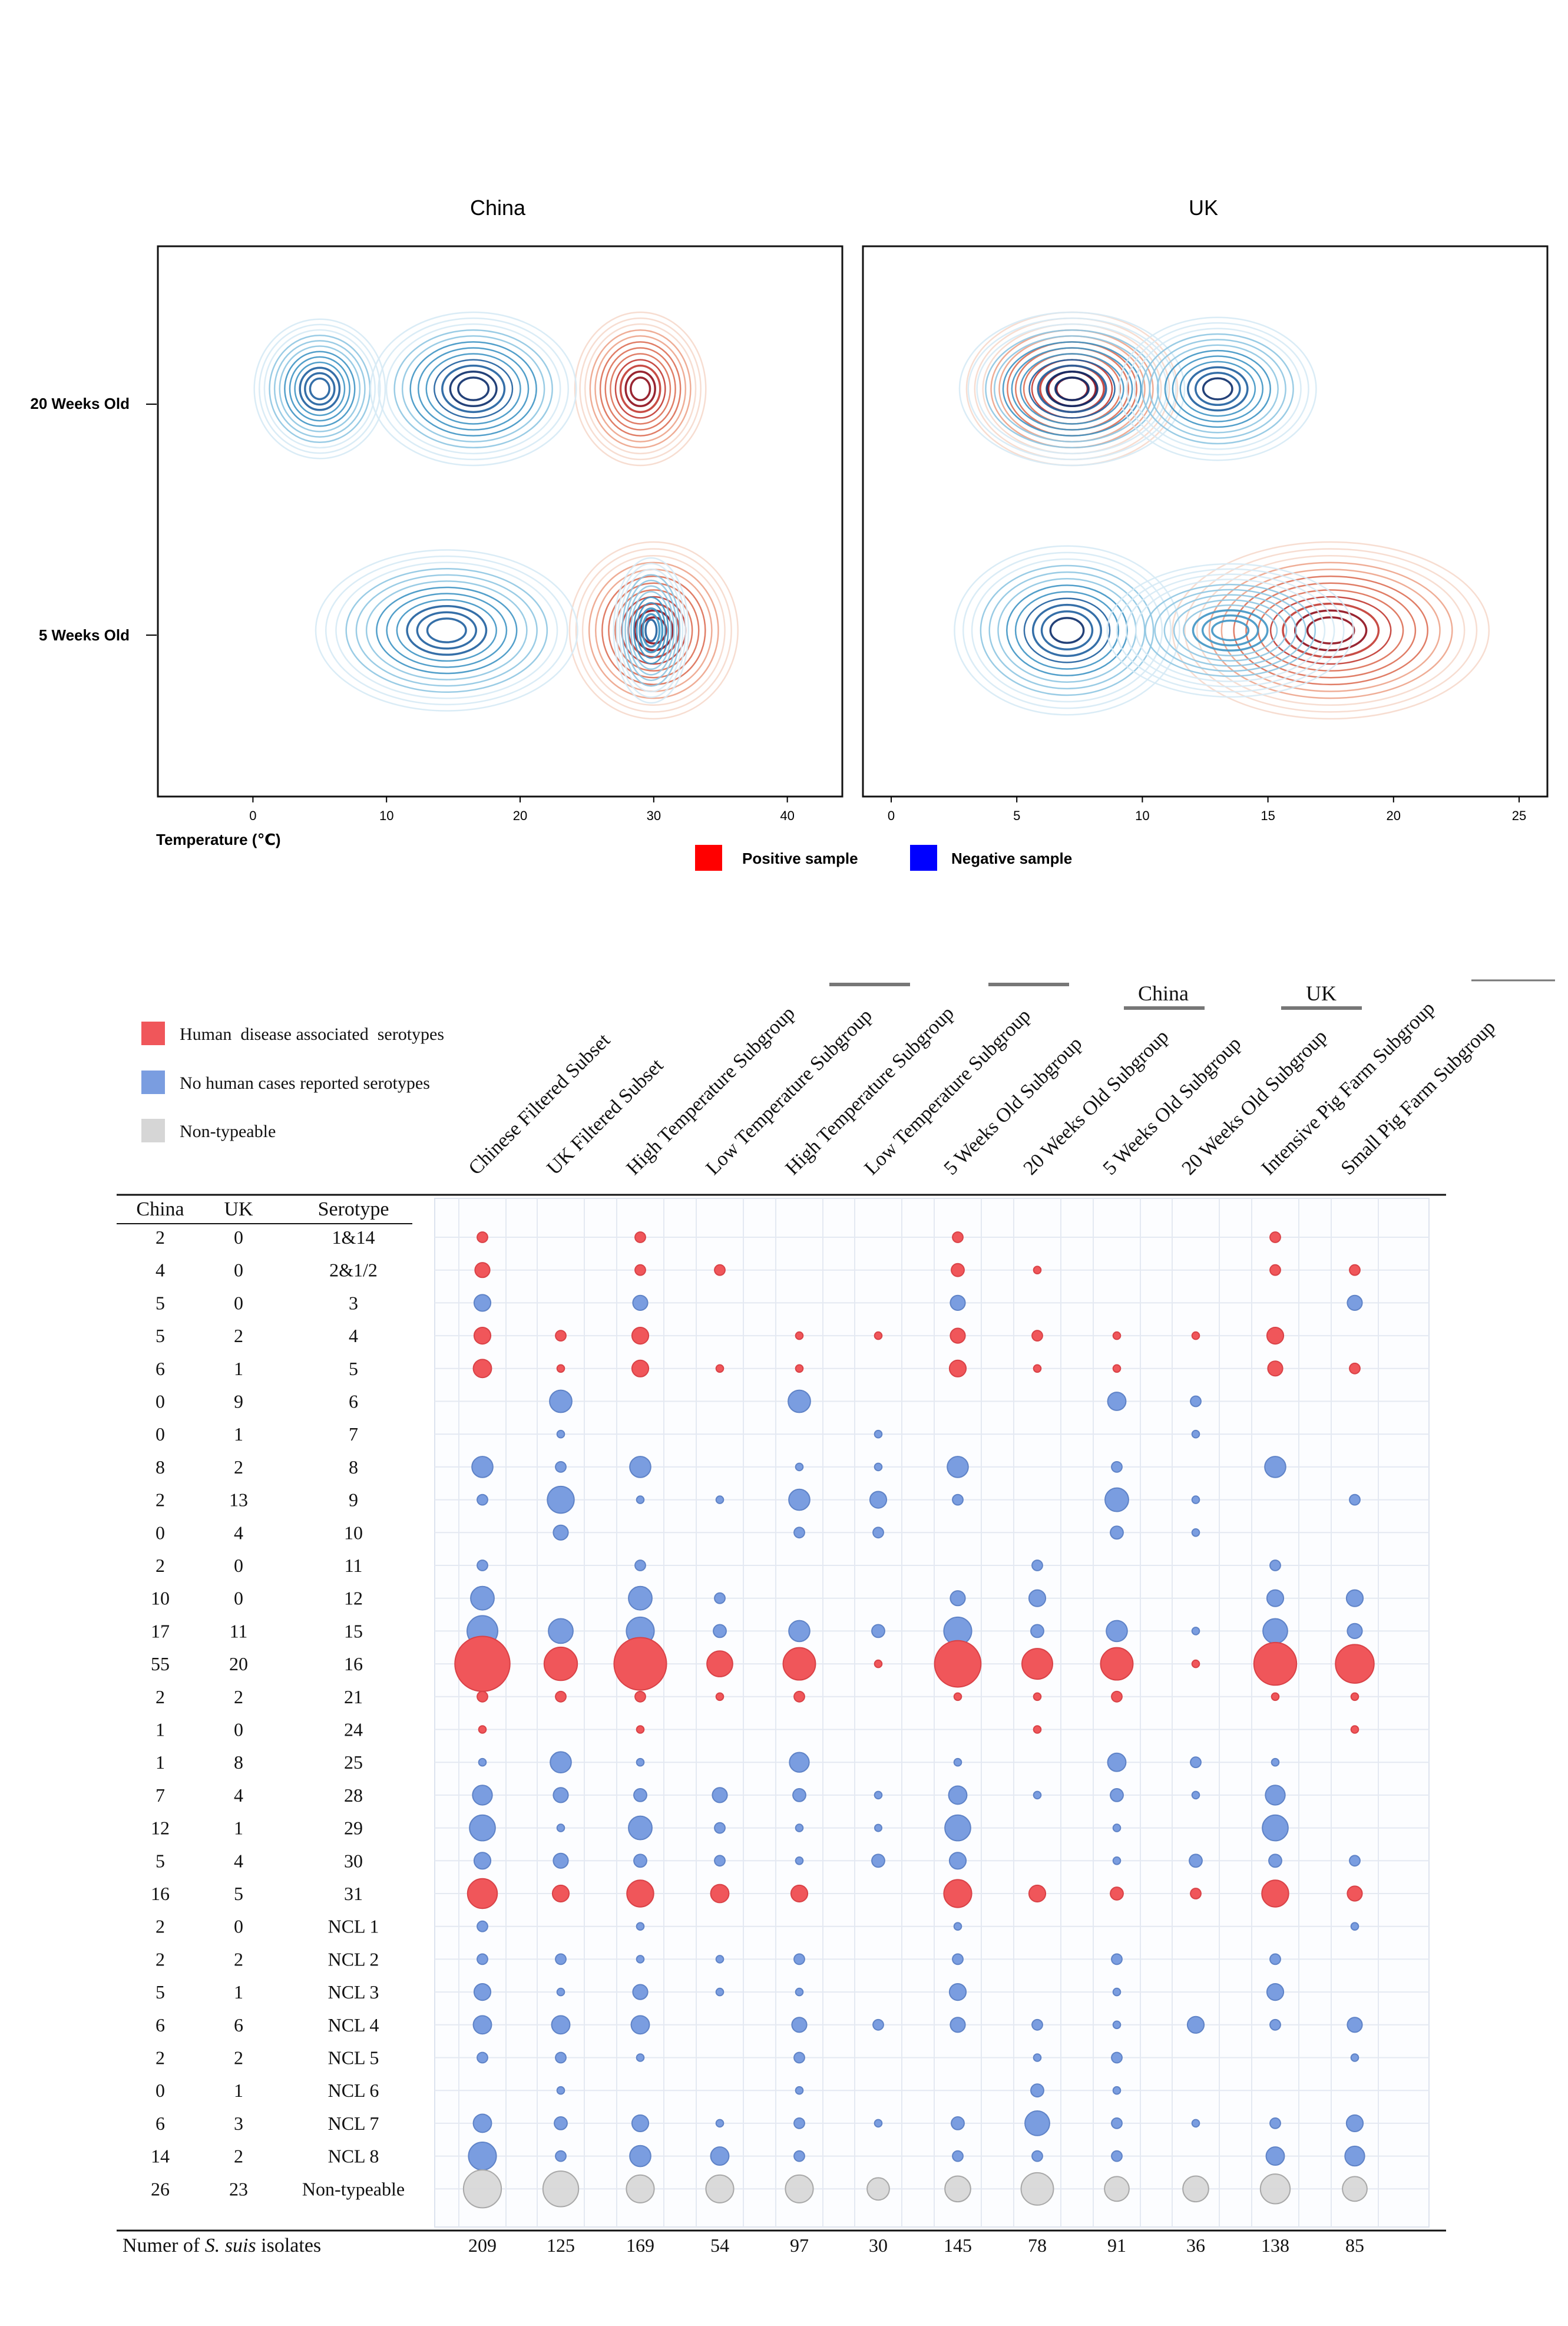  I want to click on y-label-5-weeks: 5 Weeks Old, so click(84, 635).